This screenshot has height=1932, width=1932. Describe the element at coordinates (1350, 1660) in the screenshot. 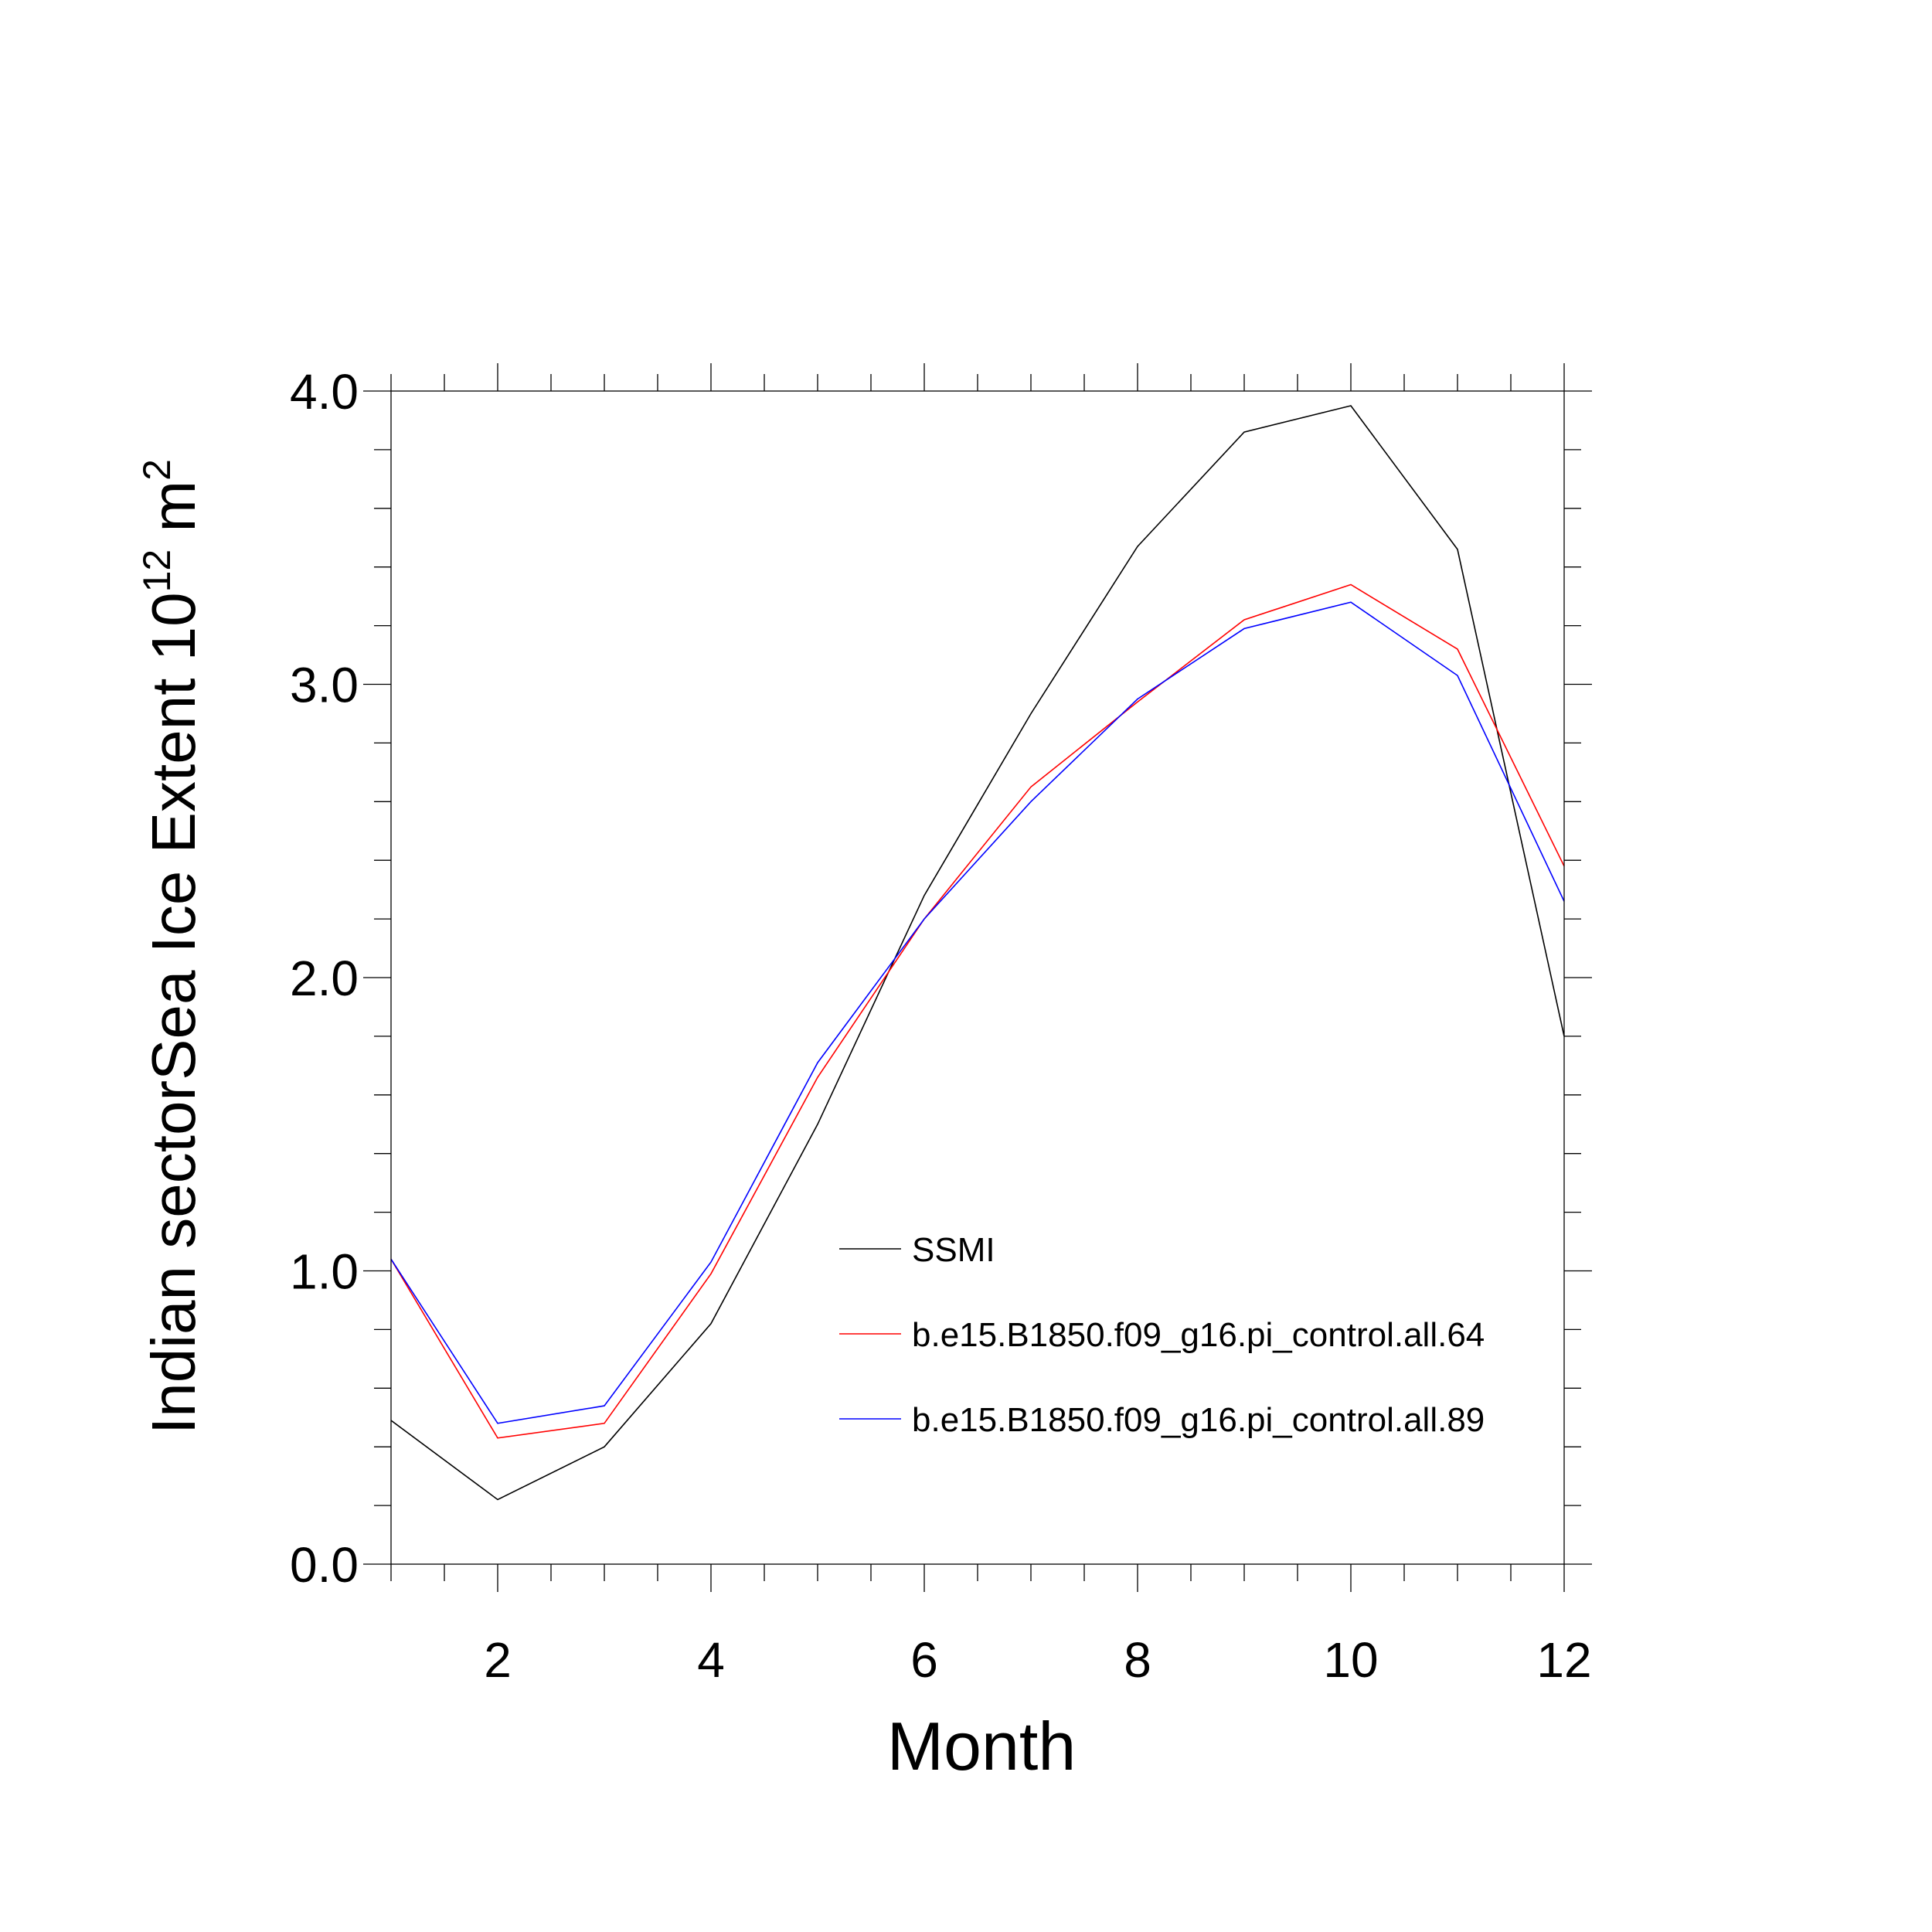

I see `x-tick-label: 10` at that location.